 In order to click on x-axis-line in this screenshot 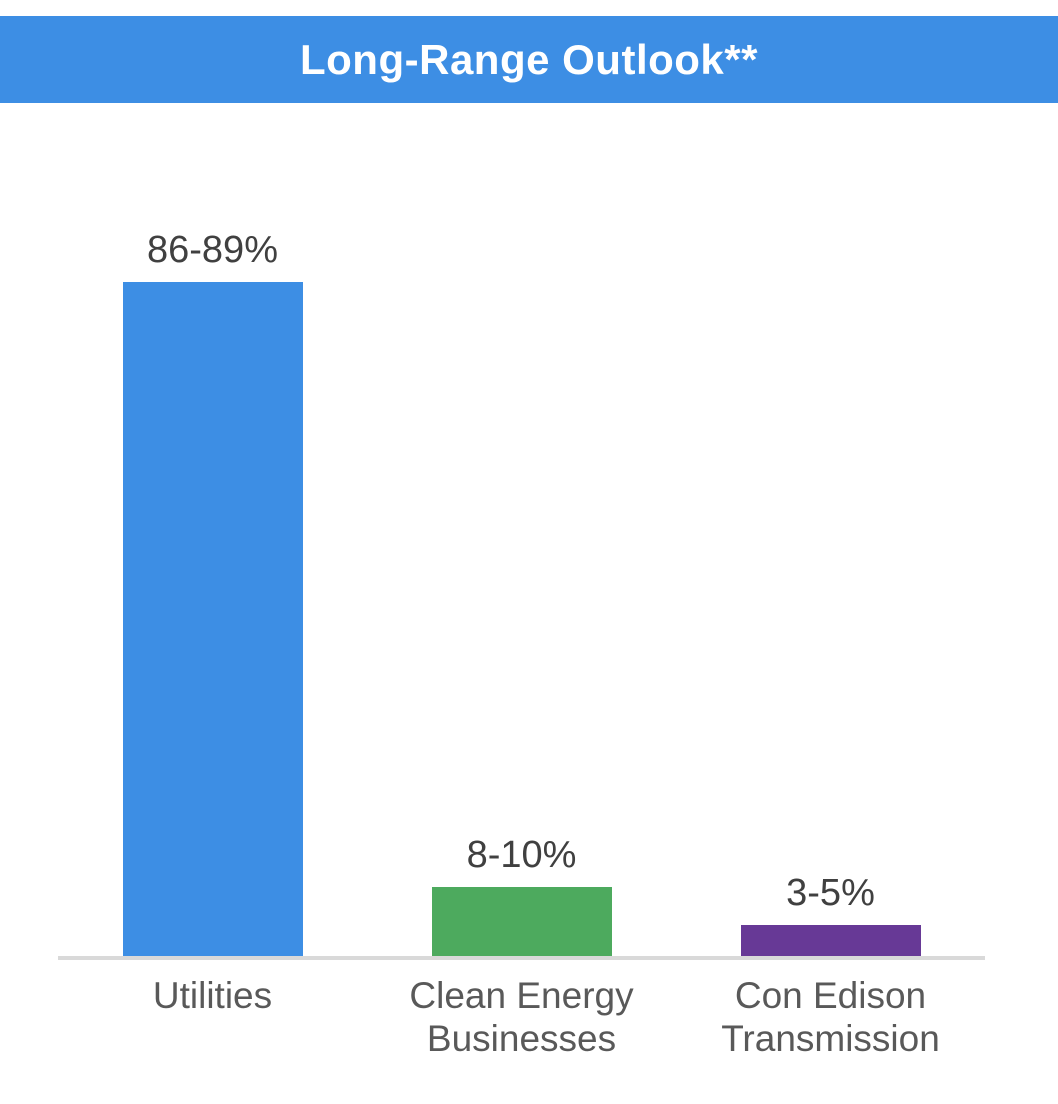, I will do `click(521, 958)`.